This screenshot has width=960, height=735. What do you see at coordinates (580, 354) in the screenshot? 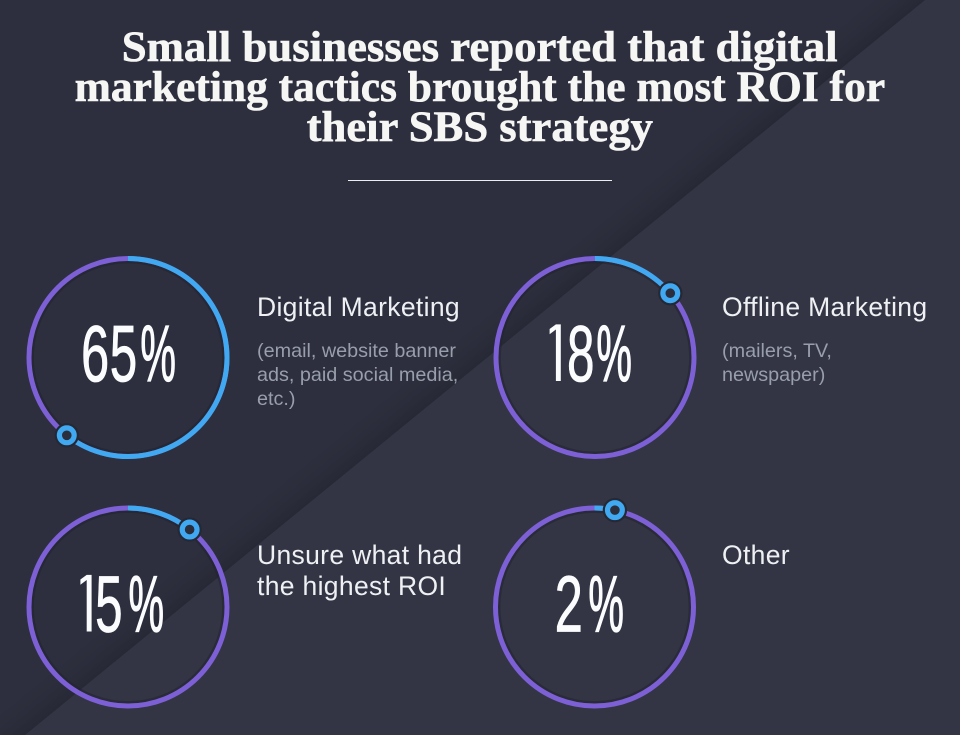
I see `svg-text: 8` at bounding box center [580, 354].